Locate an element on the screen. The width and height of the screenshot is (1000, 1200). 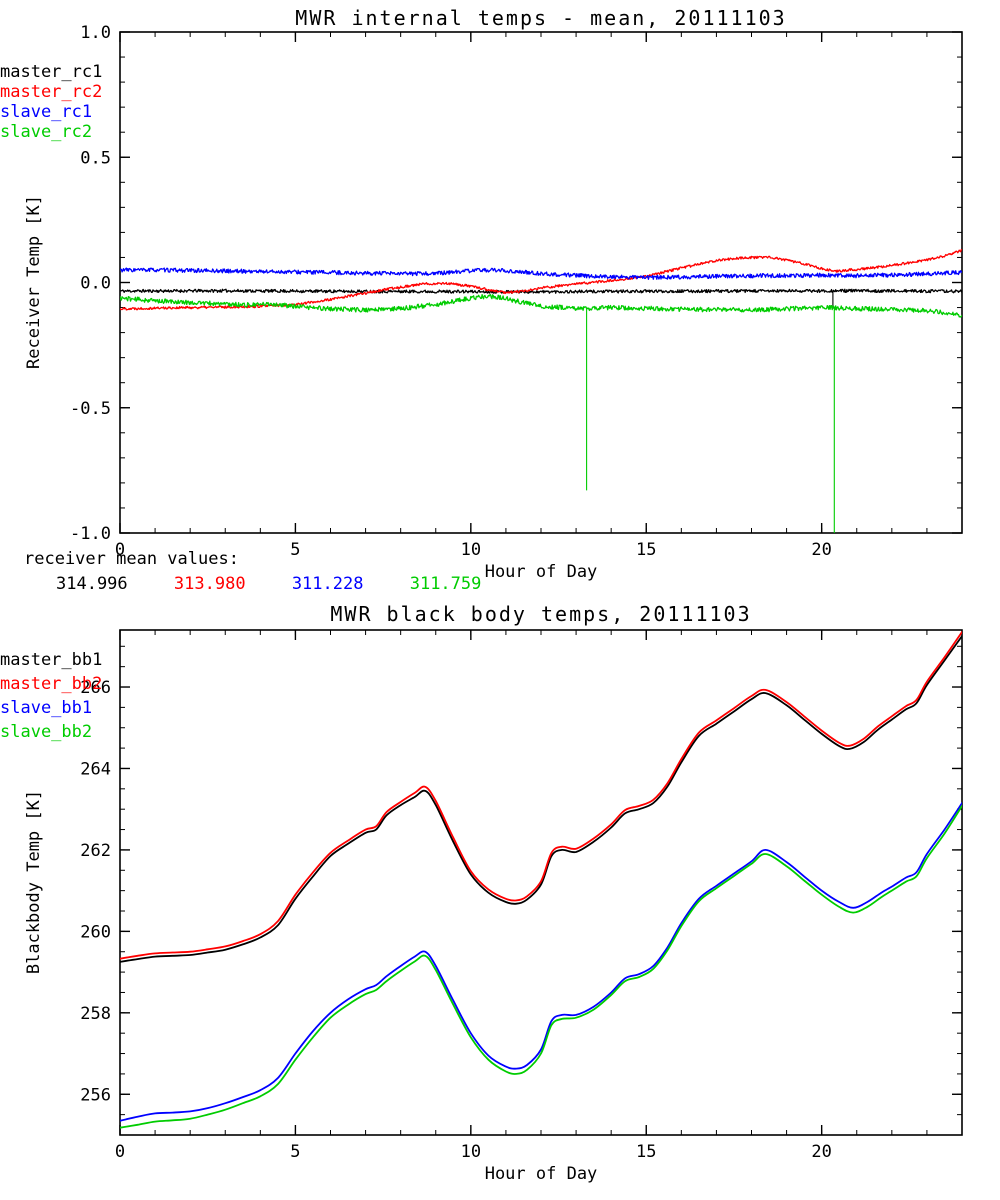
legend-item-slave-bb2: slave_bb2 is located at coordinates (46, 732).